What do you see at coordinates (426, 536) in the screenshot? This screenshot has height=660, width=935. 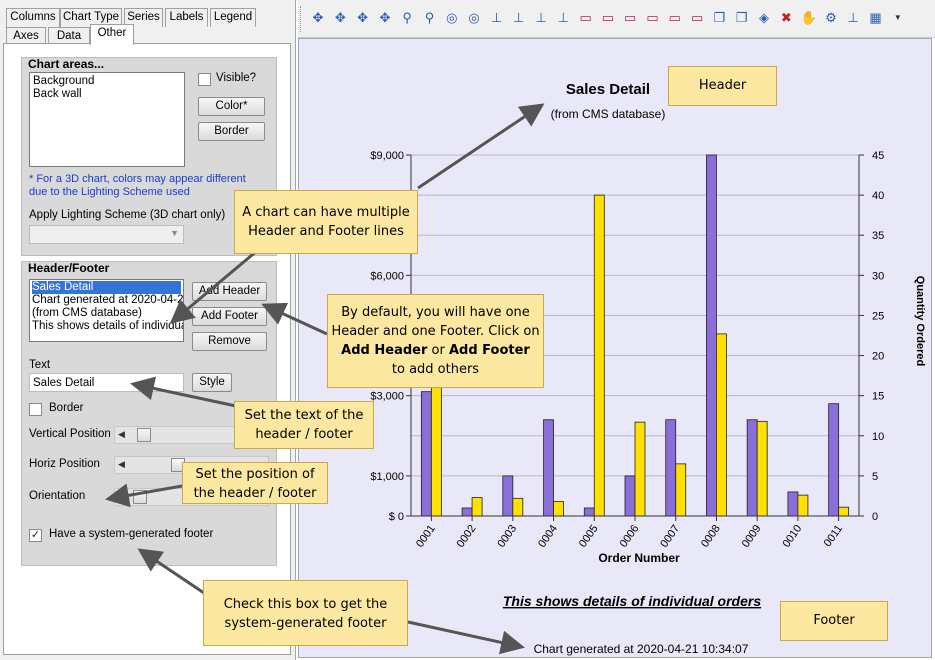 I see `x-tick-label: 0001` at bounding box center [426, 536].